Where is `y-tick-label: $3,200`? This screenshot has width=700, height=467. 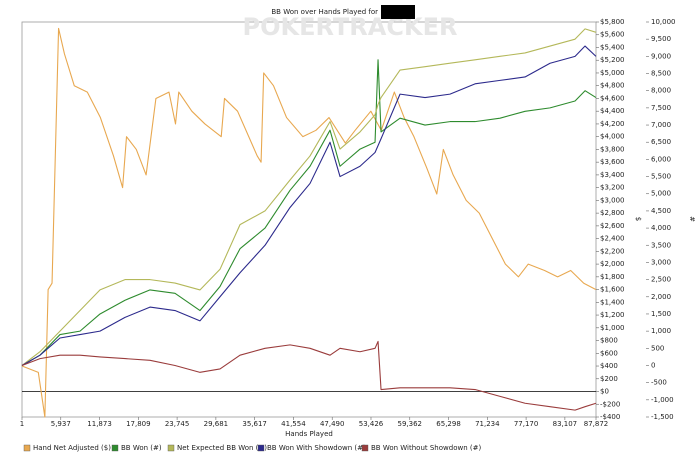 y-tick-label: $3,200 is located at coordinates (612, 188).